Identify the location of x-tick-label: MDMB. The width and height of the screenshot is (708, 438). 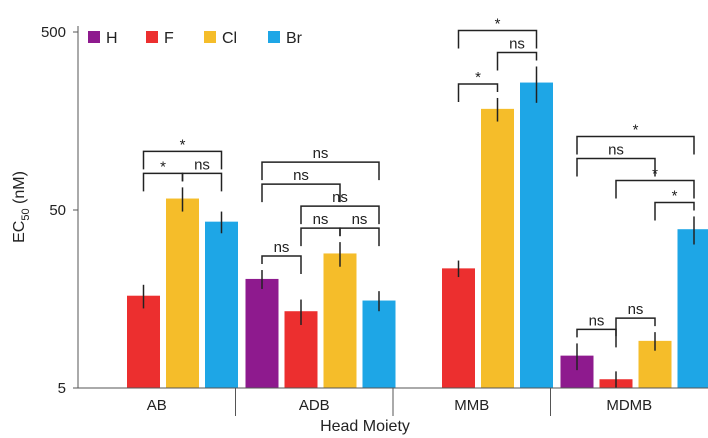
(629, 405).